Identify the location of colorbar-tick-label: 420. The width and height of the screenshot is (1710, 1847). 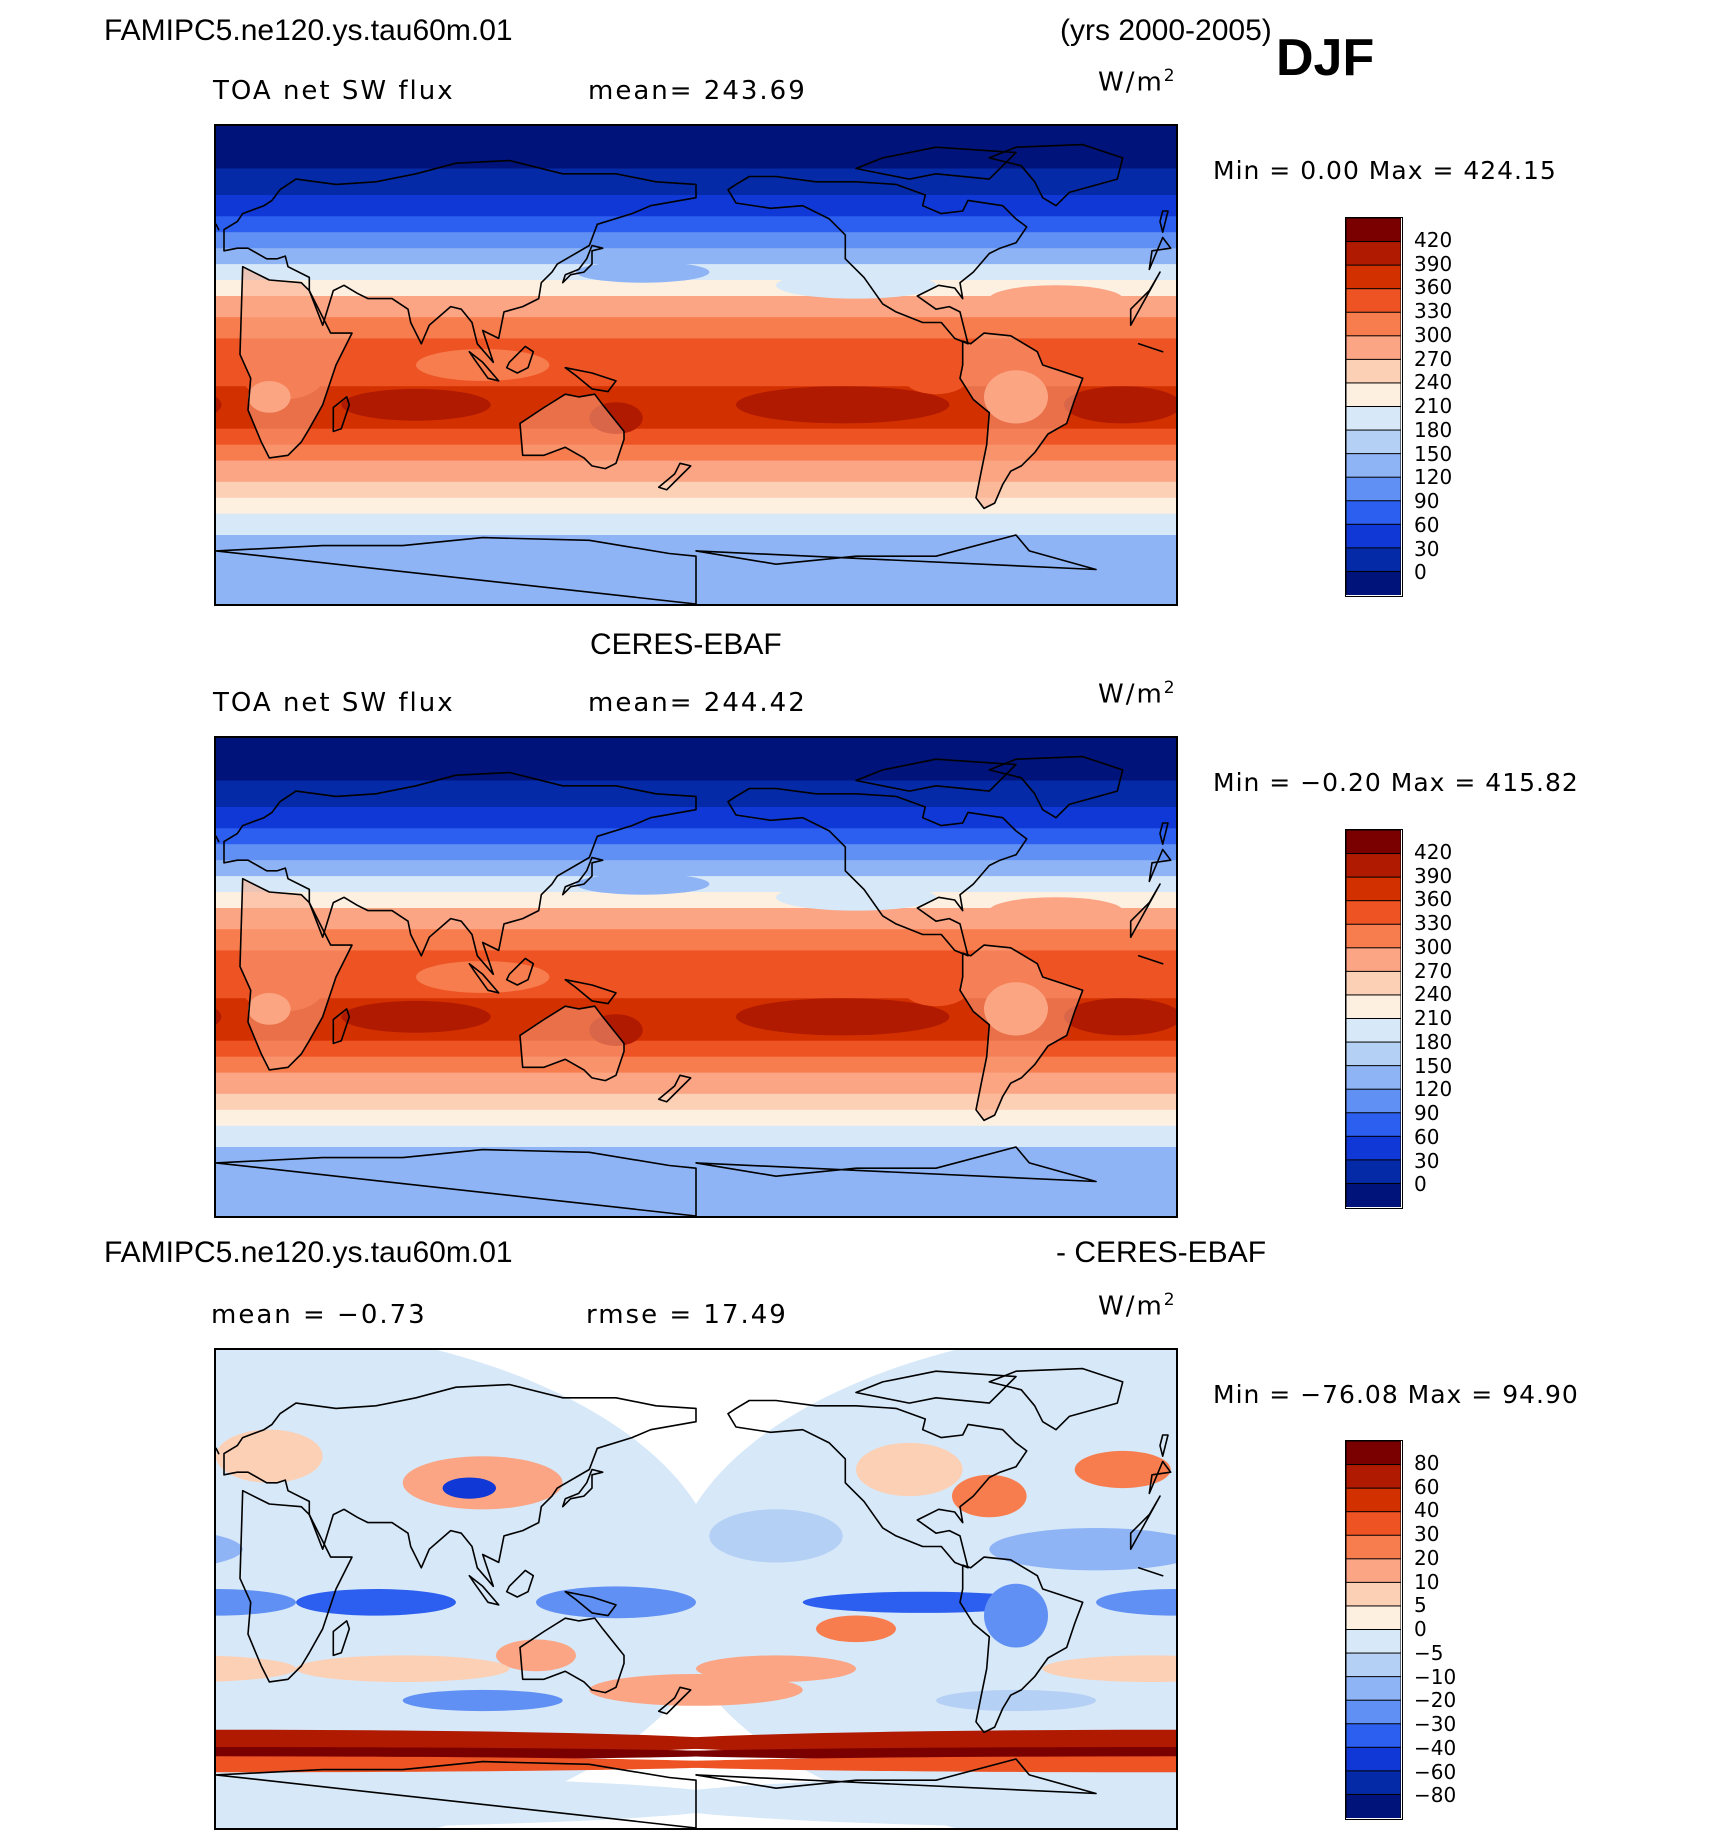
(1433, 239).